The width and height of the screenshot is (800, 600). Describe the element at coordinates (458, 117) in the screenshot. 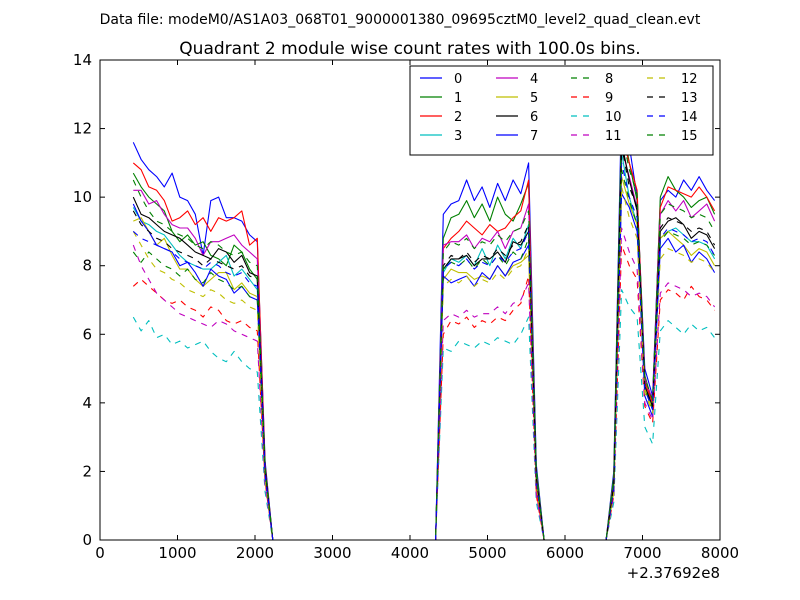

I see `legend-label-2: 2` at that location.